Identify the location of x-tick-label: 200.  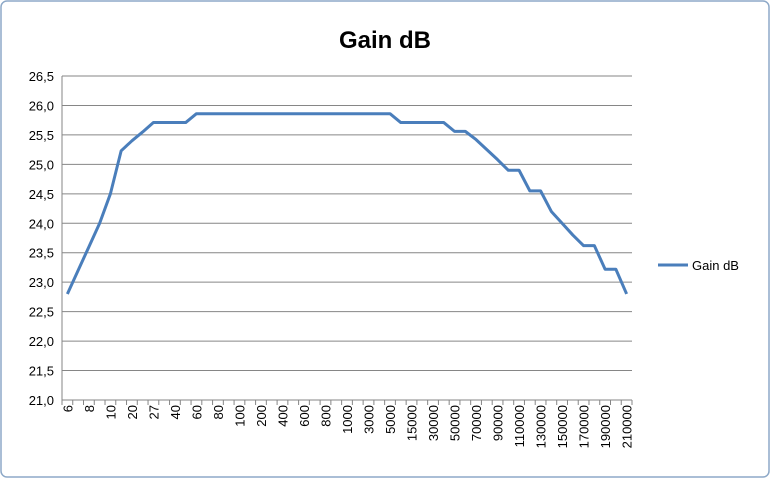
(261, 416).